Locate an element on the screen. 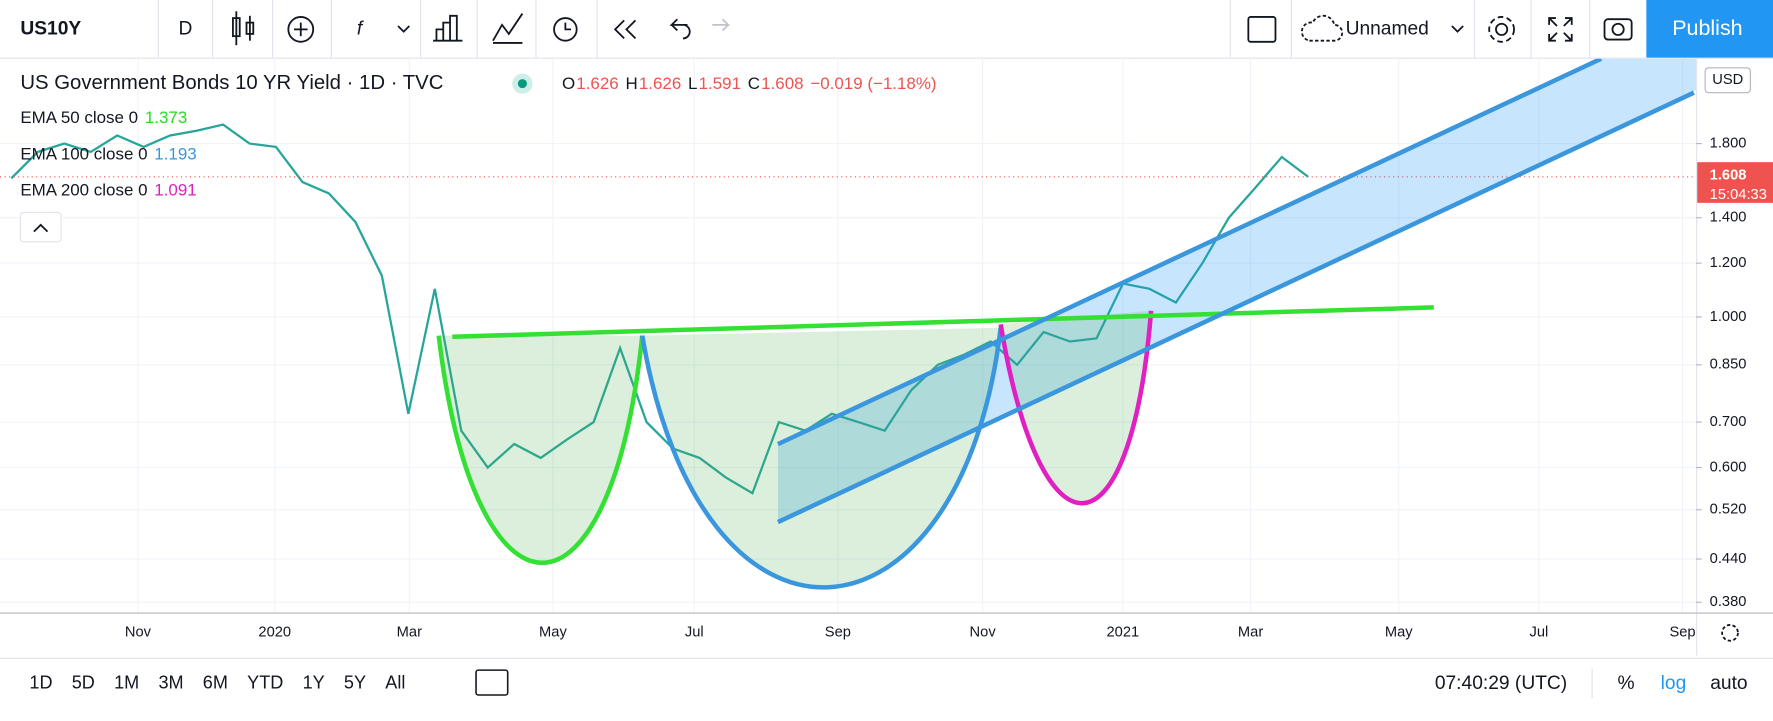  ohlc-label: C is located at coordinates (754, 83).